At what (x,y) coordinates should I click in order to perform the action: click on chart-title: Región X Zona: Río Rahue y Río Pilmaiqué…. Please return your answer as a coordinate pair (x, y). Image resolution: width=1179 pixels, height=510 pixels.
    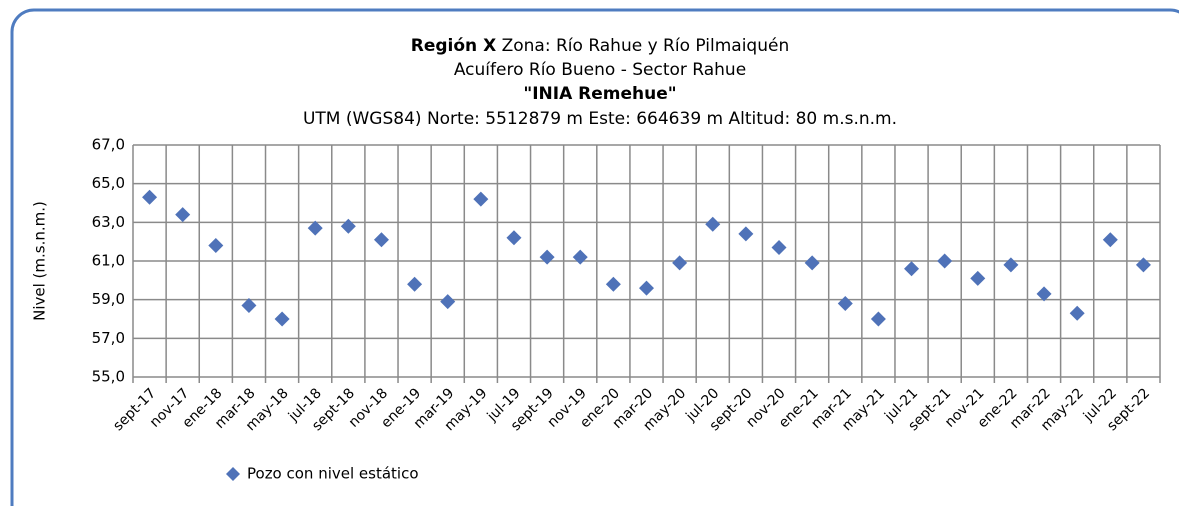
    Looking at the image, I should click on (600, 46).